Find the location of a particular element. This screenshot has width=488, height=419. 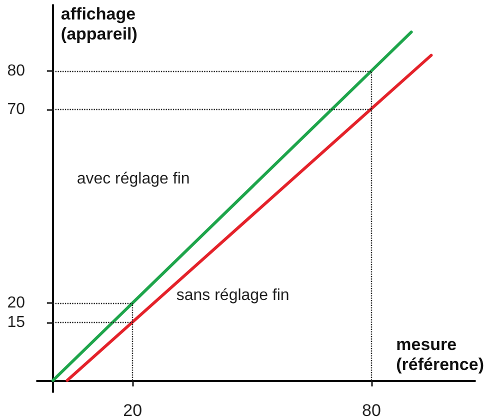

y-tick-label: 15 is located at coordinates (16, 322).